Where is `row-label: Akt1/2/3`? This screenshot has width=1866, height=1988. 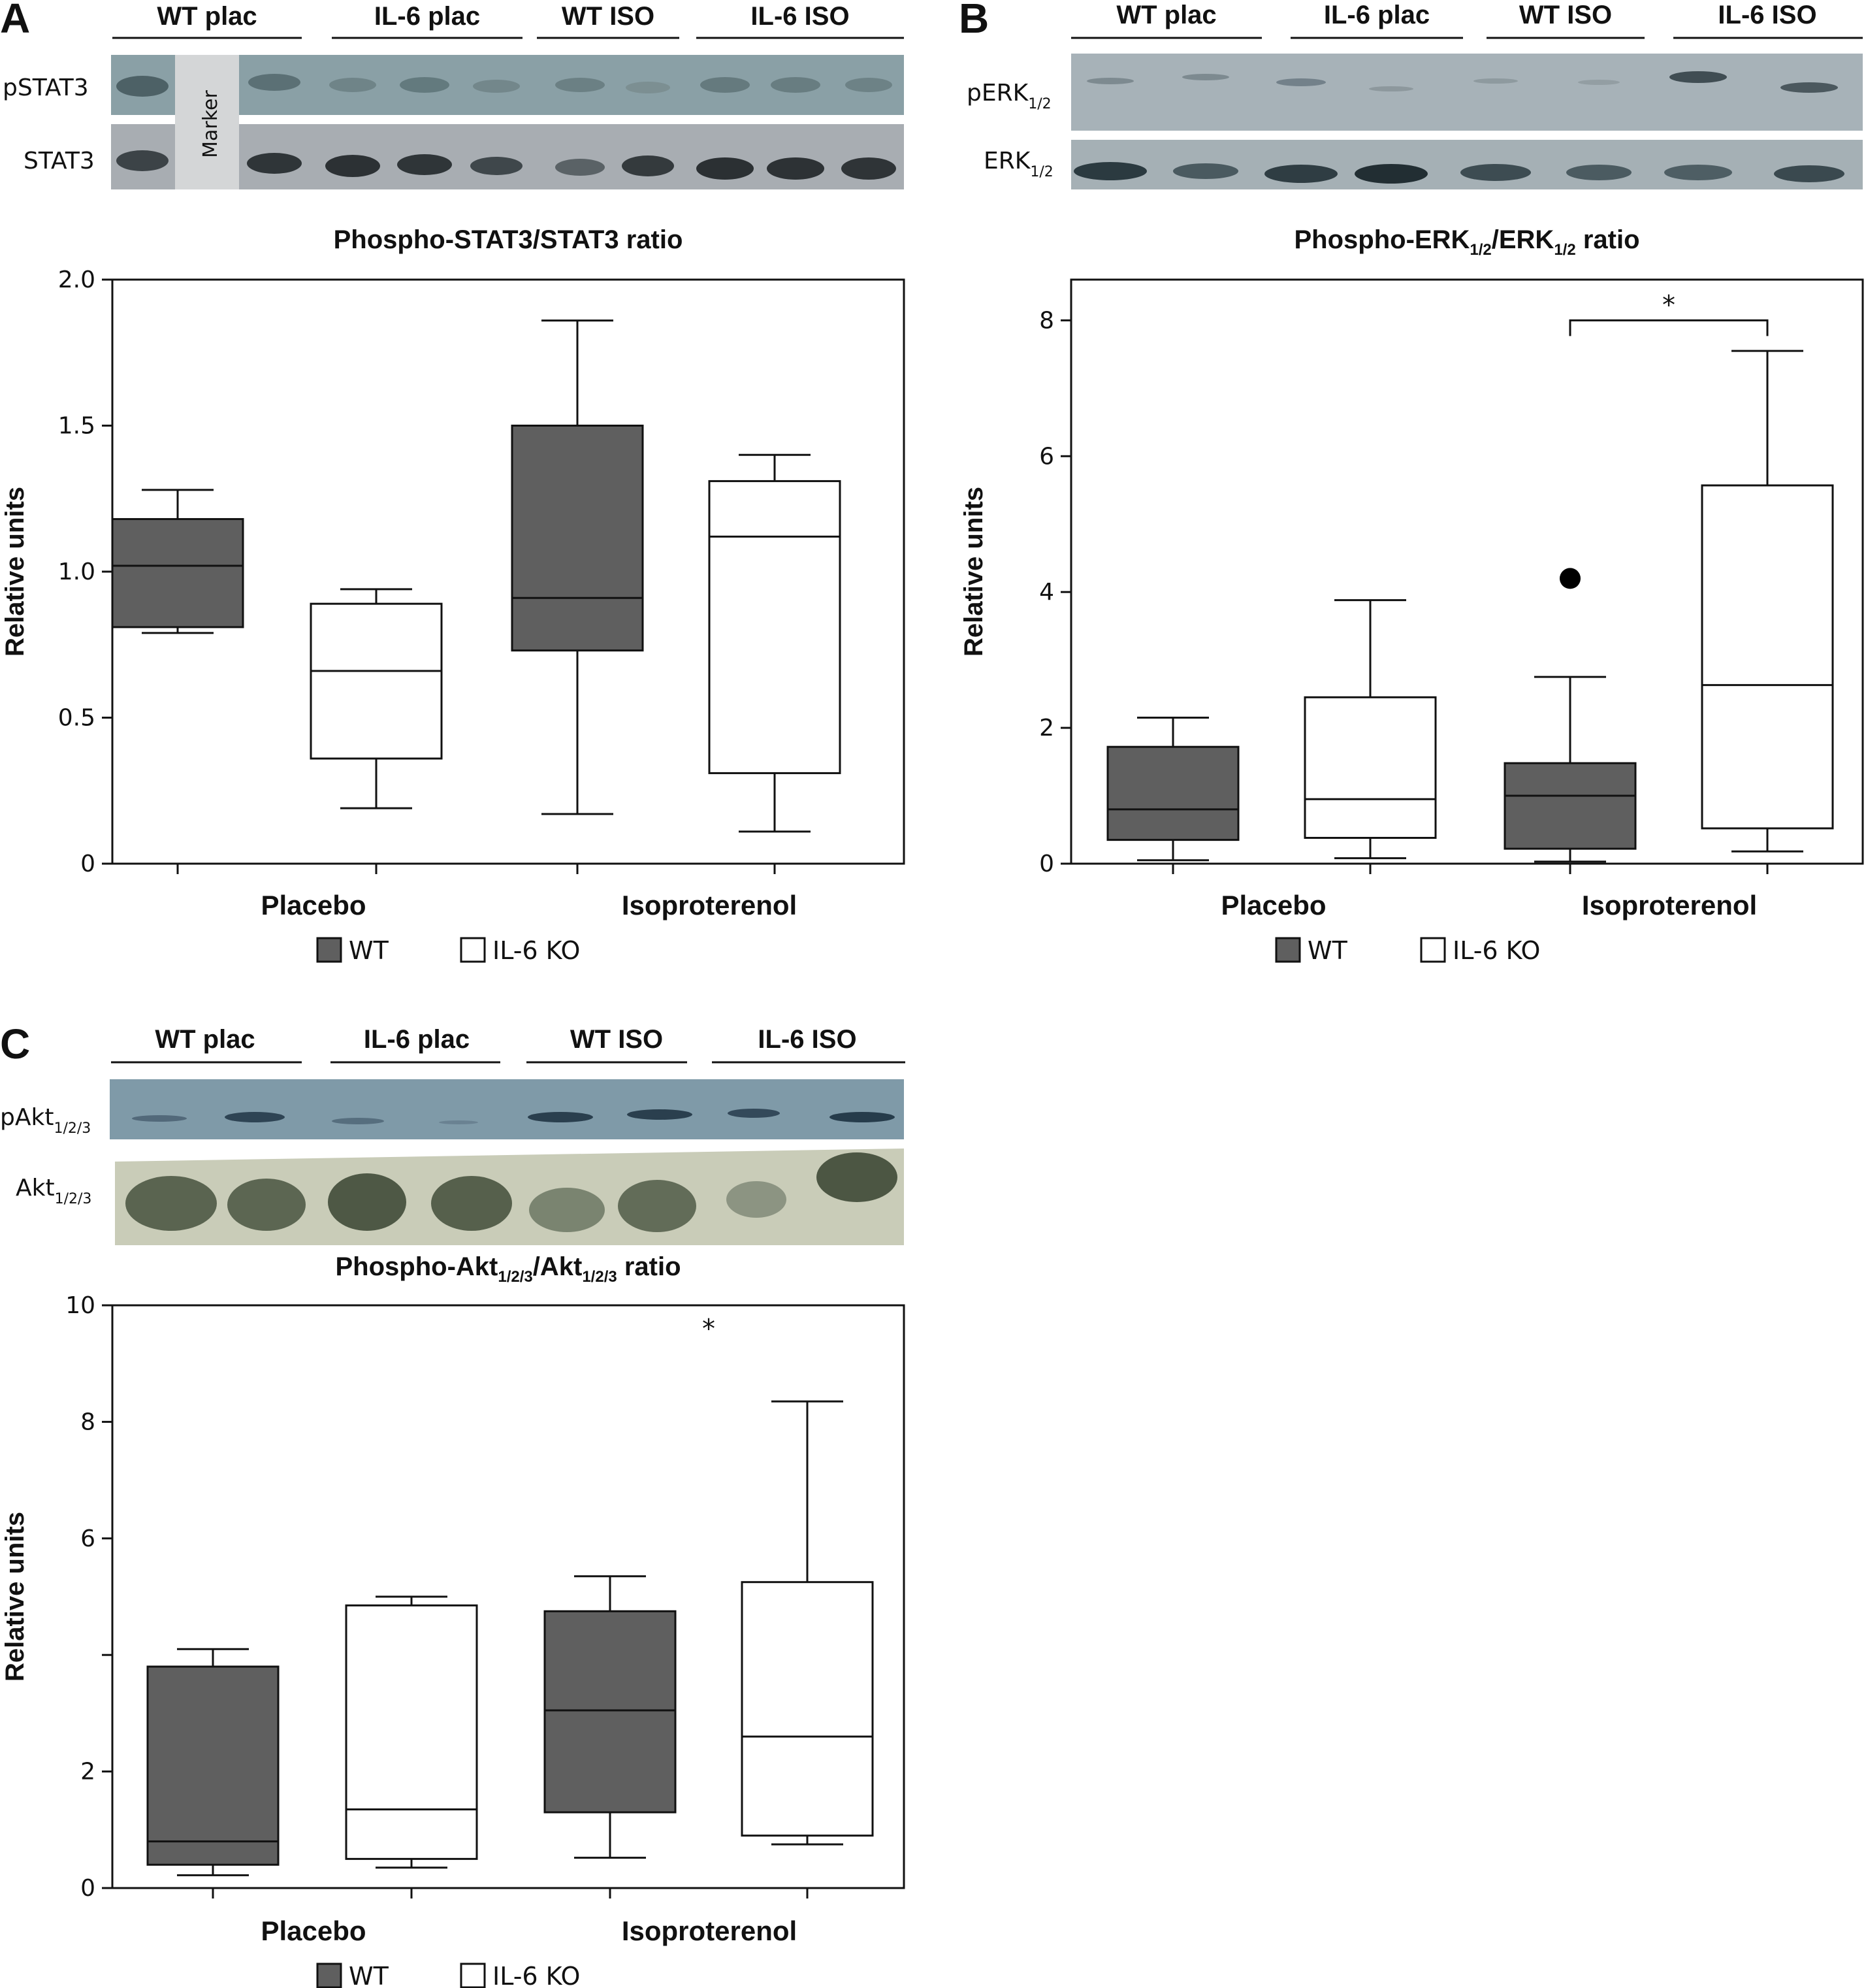
row-label: Akt1/2/3 is located at coordinates (53, 1191).